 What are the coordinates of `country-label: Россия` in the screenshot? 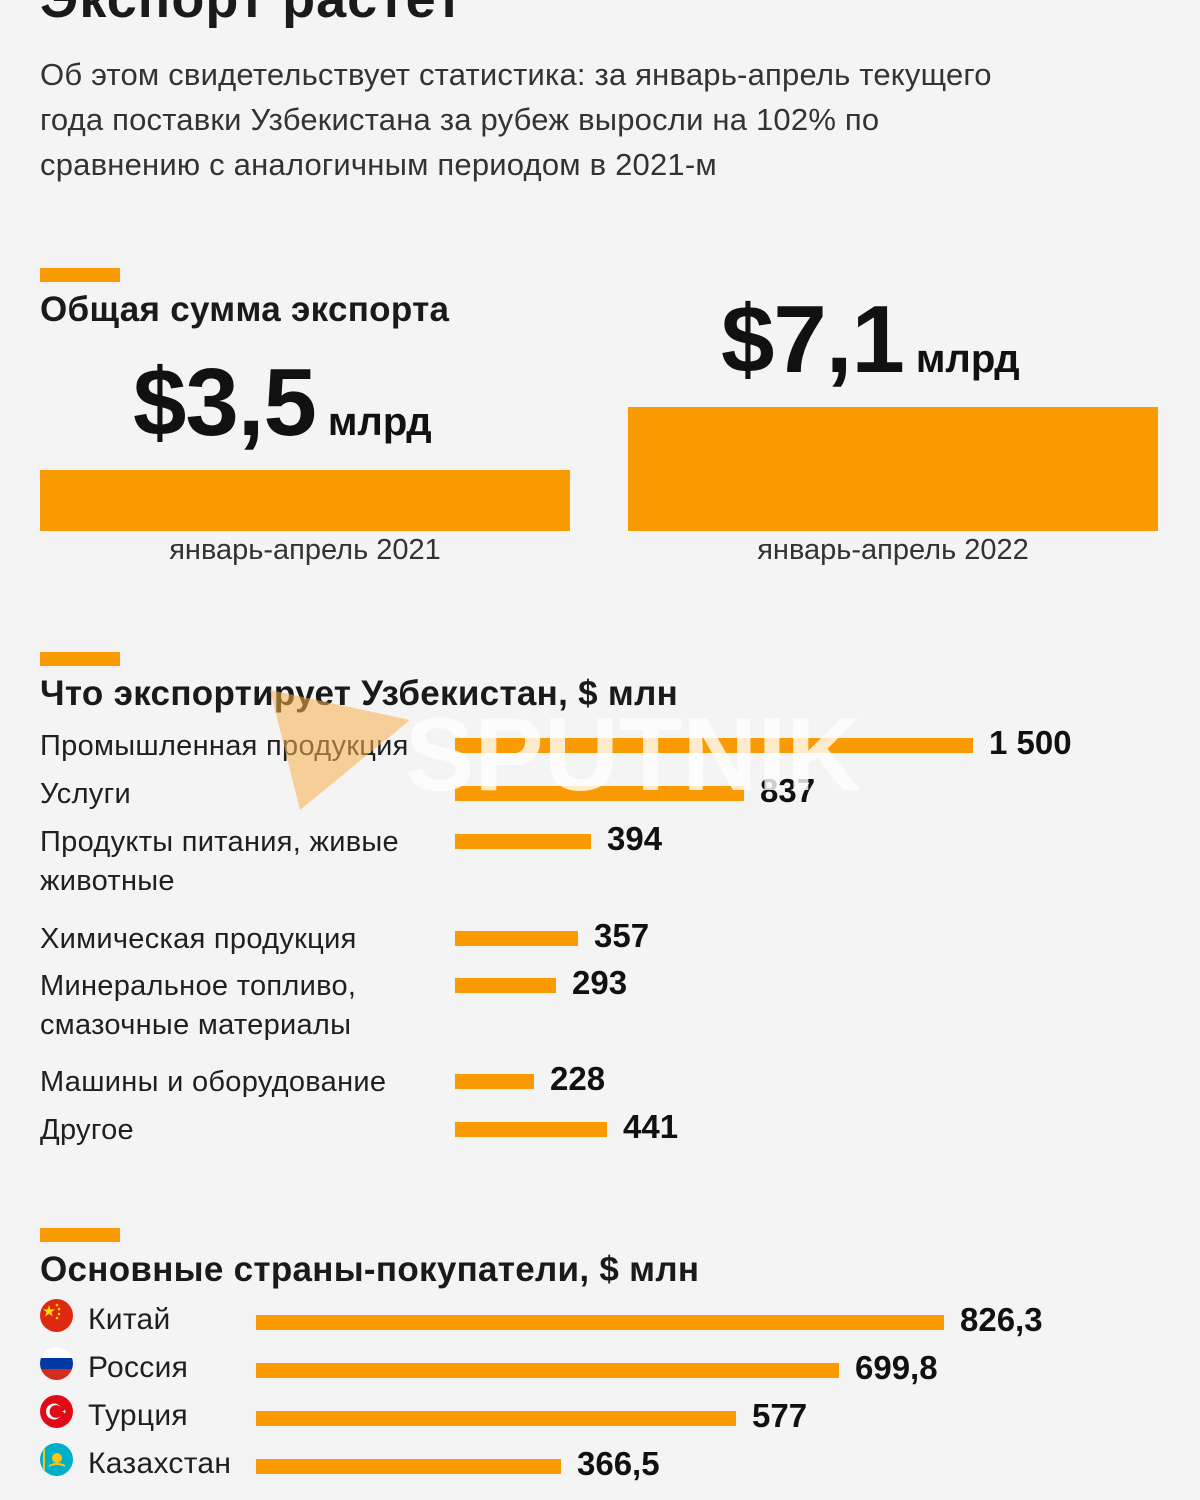 It's located at (138, 1367).